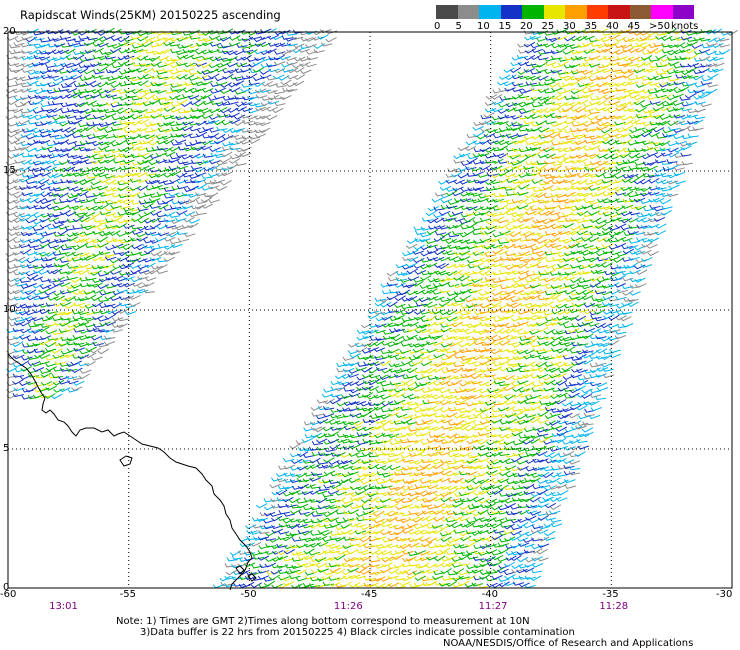  I want to click on legend-swatch, so click(468, 12).